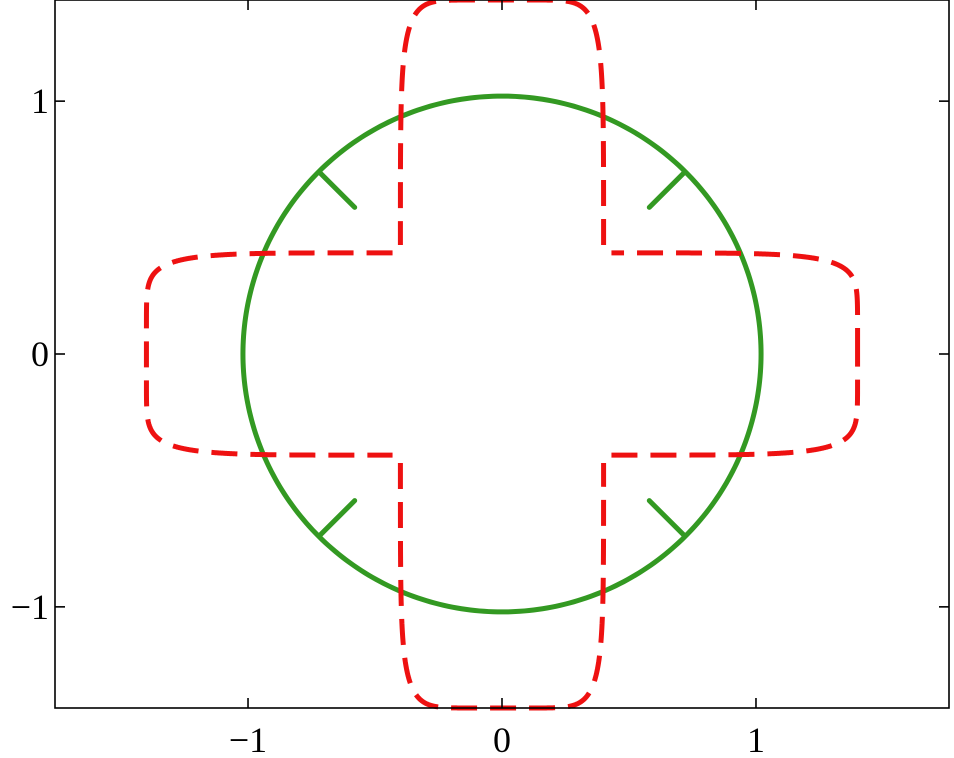  Describe the element at coordinates (248, 739) in the screenshot. I see `x-tick-label: −1` at that location.